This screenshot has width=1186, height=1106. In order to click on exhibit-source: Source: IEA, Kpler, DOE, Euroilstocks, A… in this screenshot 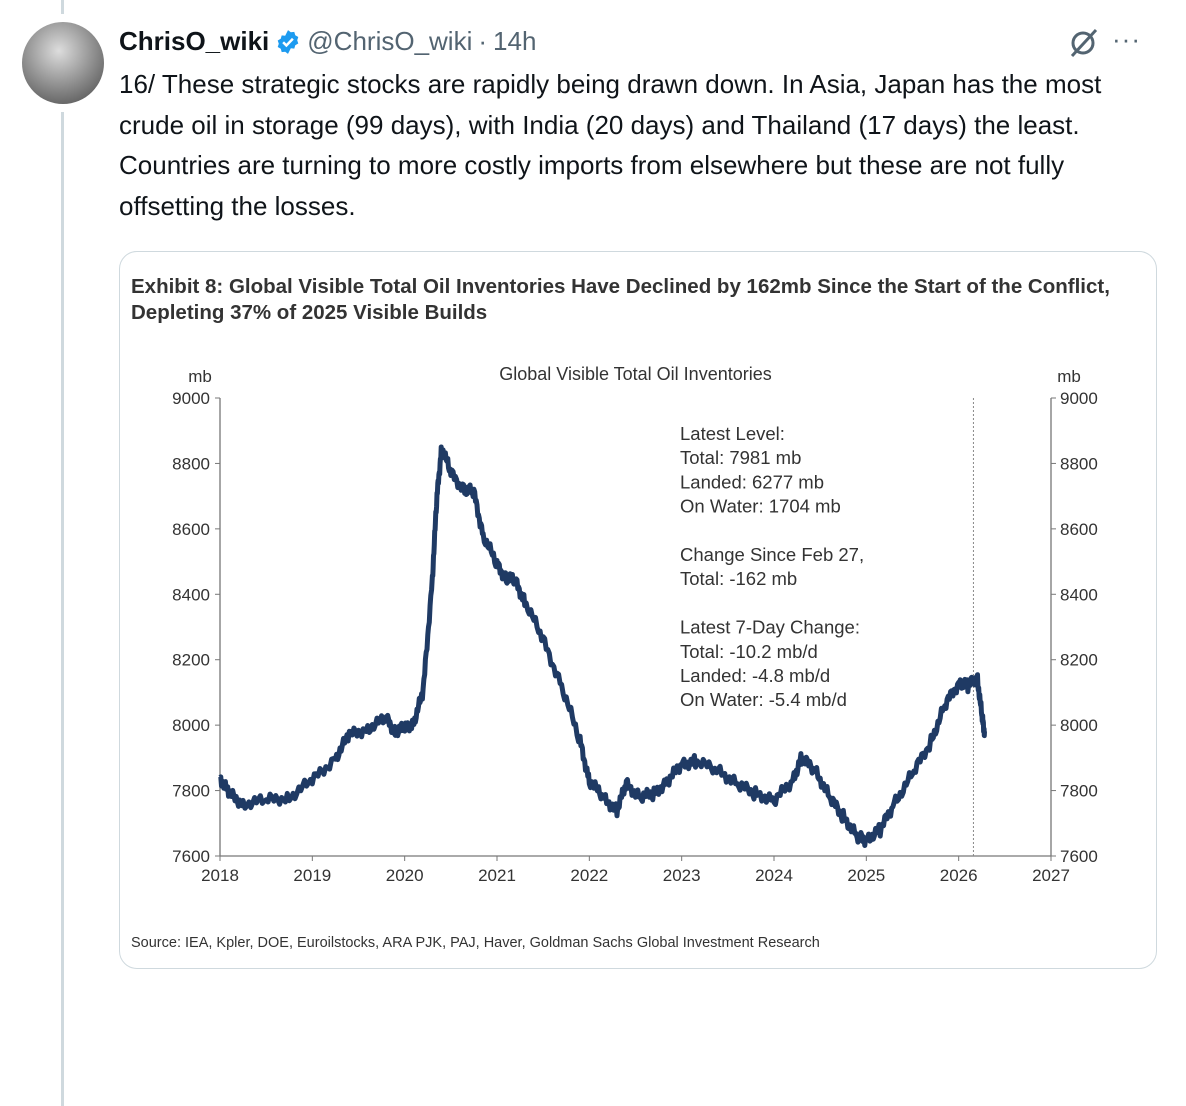, I will do `click(475, 943)`.